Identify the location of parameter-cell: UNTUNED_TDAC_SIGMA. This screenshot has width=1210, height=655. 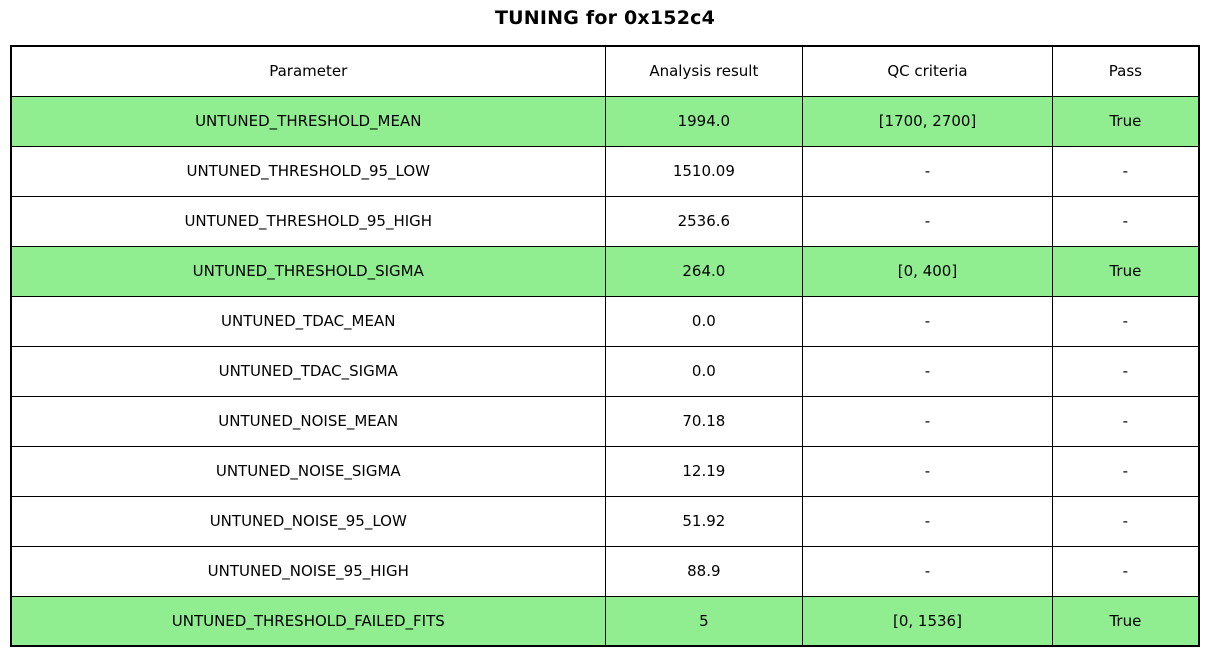
(308, 371).